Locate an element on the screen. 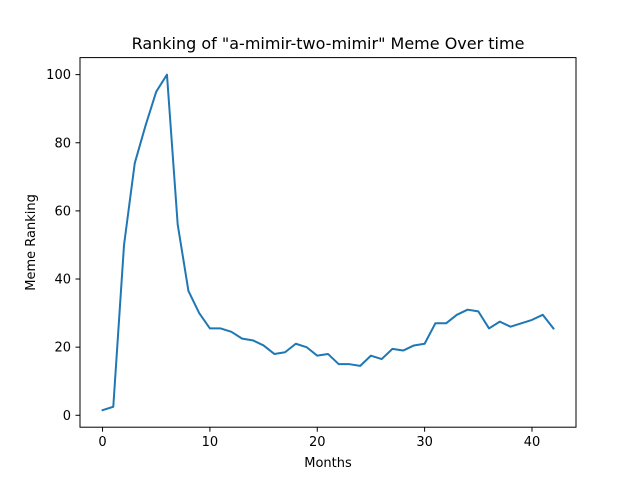 The width and height of the screenshot is (640, 480). y-tick-label: 100 is located at coordinates (58, 75).